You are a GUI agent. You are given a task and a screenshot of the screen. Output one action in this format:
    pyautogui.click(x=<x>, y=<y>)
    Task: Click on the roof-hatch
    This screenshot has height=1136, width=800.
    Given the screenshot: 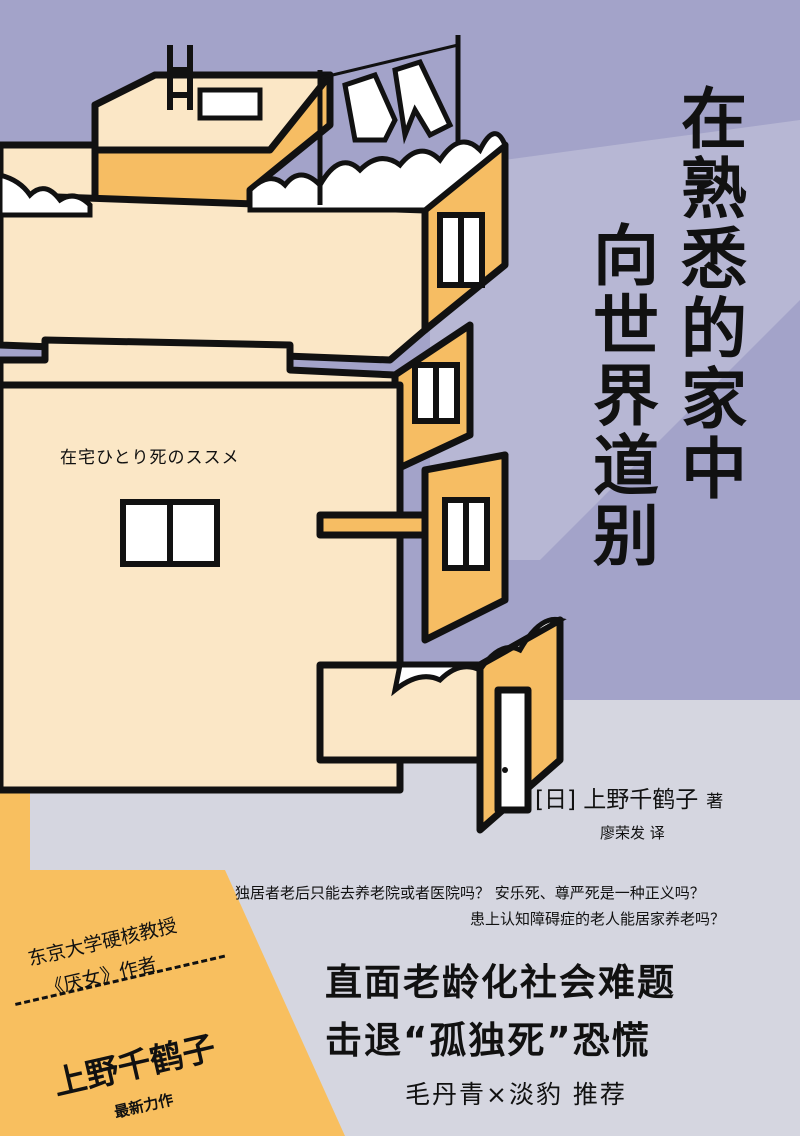 What is the action you would take?
    pyautogui.click(x=230, y=104)
    